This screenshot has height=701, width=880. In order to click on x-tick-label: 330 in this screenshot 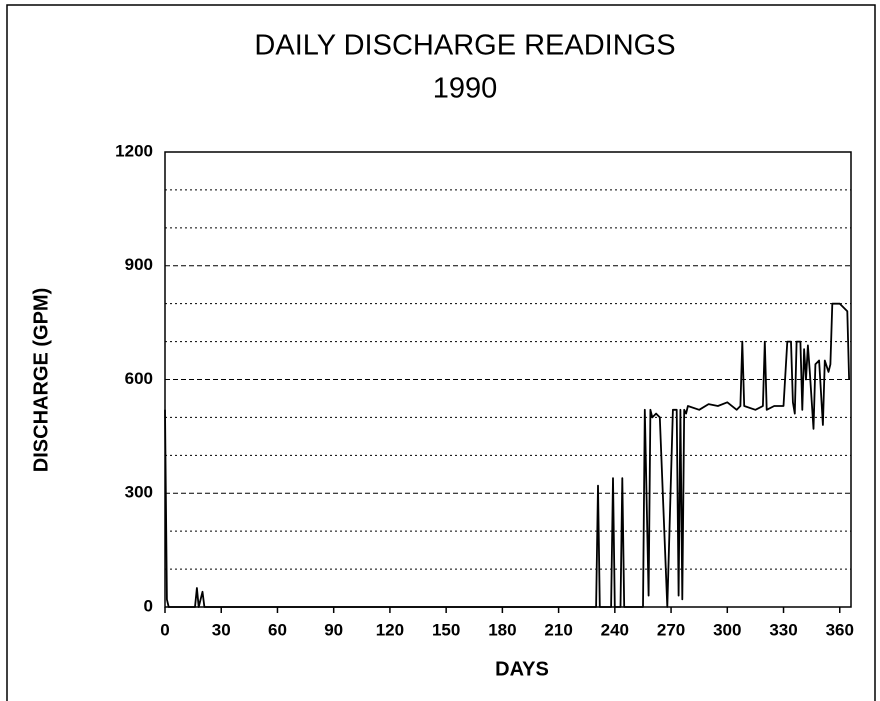, I will do `click(783, 629)`.